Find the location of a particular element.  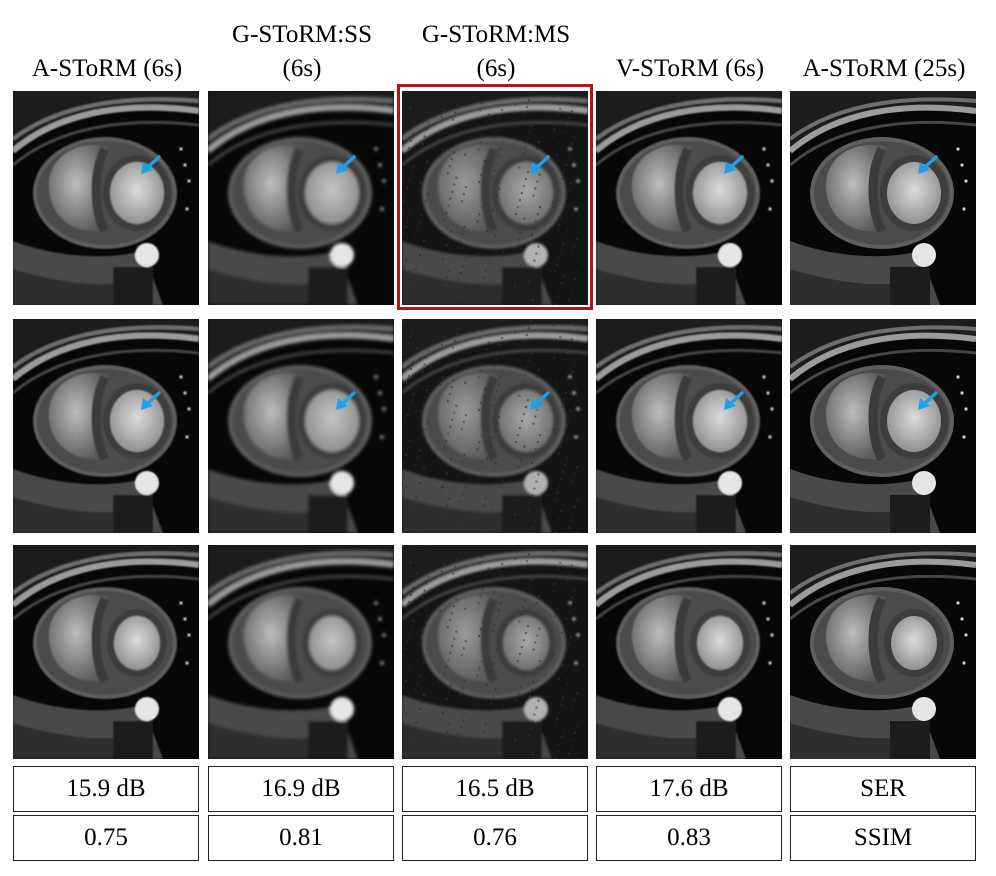

header-line-1: A-SToRM (25s) is located at coordinates (884, 68).